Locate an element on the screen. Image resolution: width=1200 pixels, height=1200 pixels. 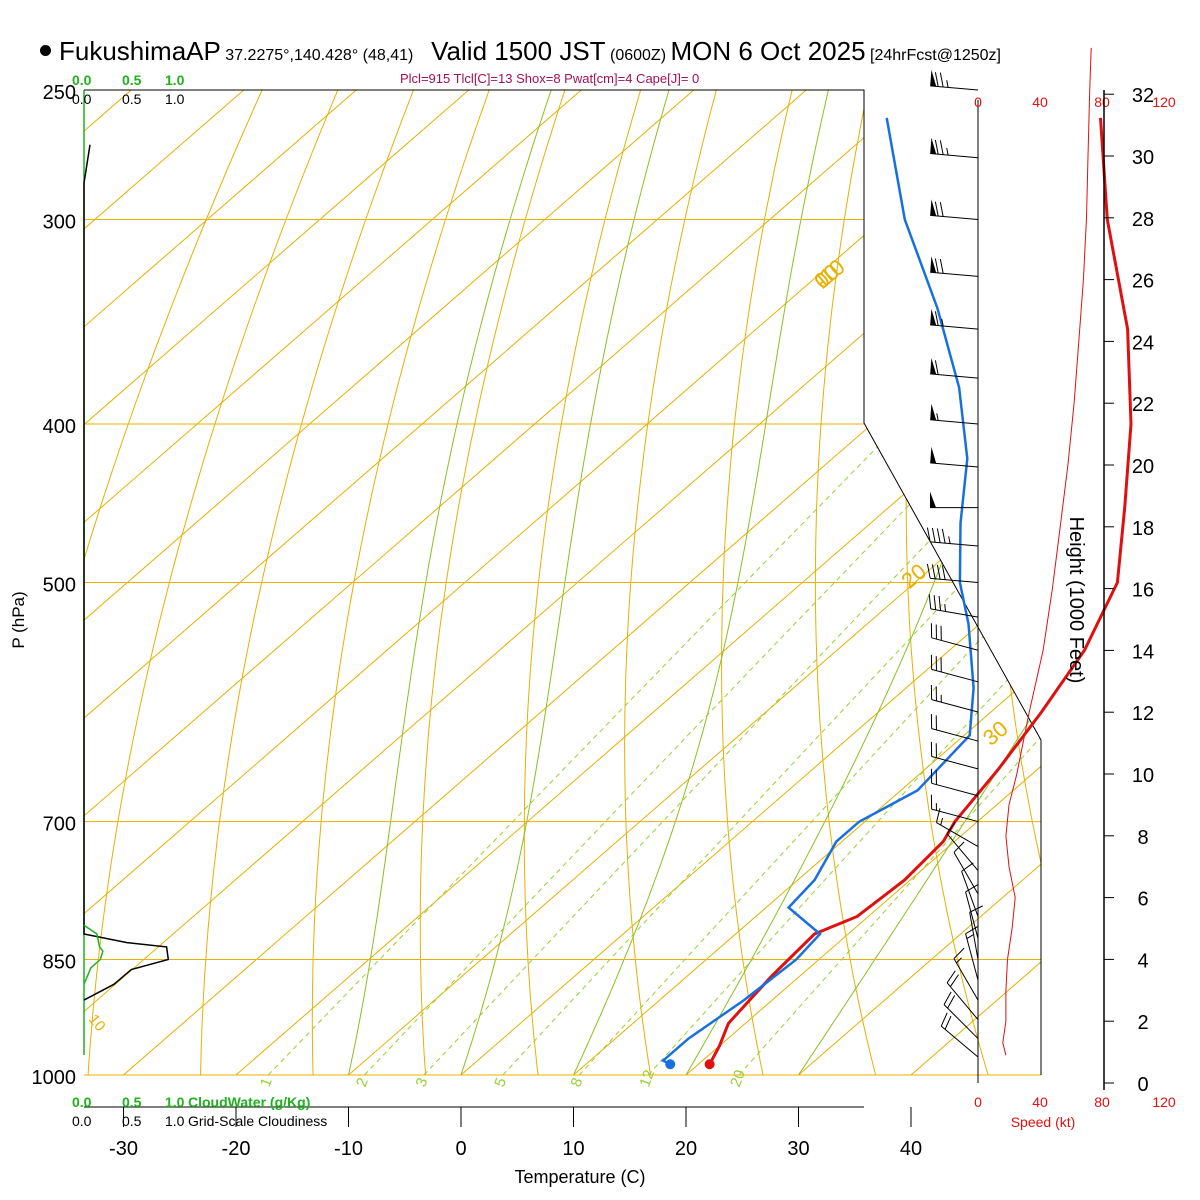
cloudwater-bottom-tick: 0.0 is located at coordinates (82, 1102).